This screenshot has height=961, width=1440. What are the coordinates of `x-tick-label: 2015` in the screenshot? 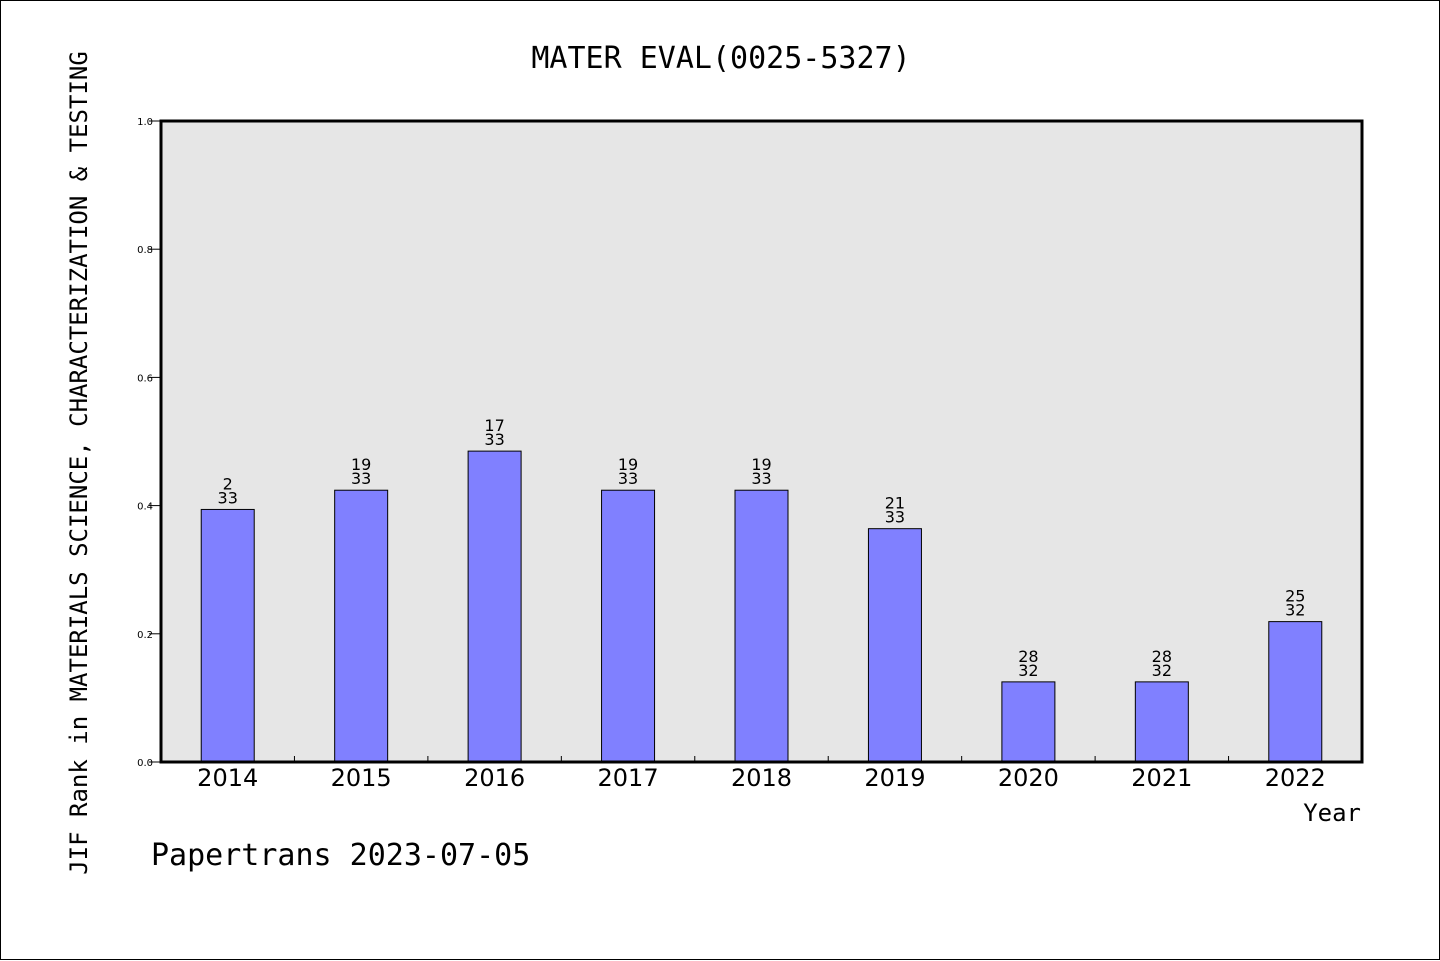 It's located at (361, 778).